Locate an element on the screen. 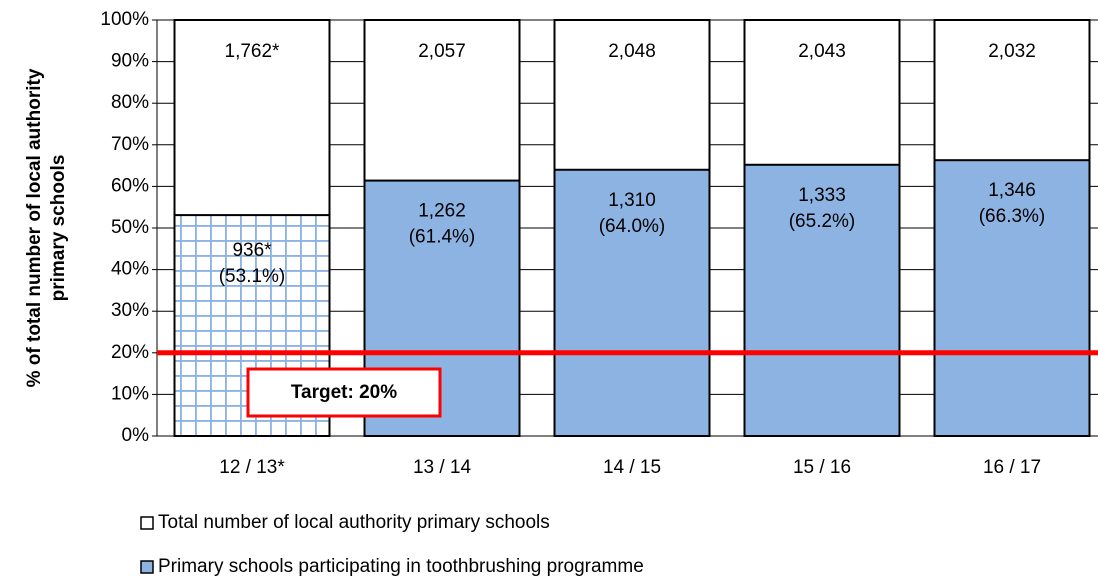  target-label: Target: 20% is located at coordinates (344, 392).